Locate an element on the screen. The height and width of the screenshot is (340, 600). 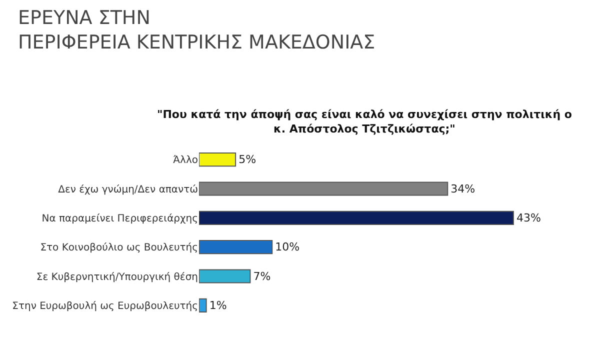
data-label: 10% is located at coordinates (287, 247).